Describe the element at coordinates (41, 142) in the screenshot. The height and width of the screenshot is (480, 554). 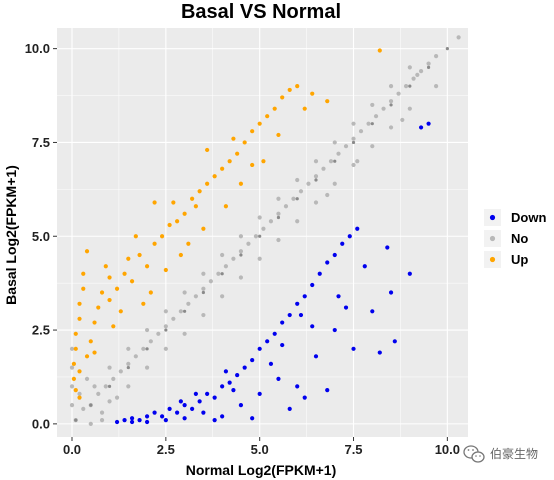
I see `y-tick-label: 7.5` at that location.